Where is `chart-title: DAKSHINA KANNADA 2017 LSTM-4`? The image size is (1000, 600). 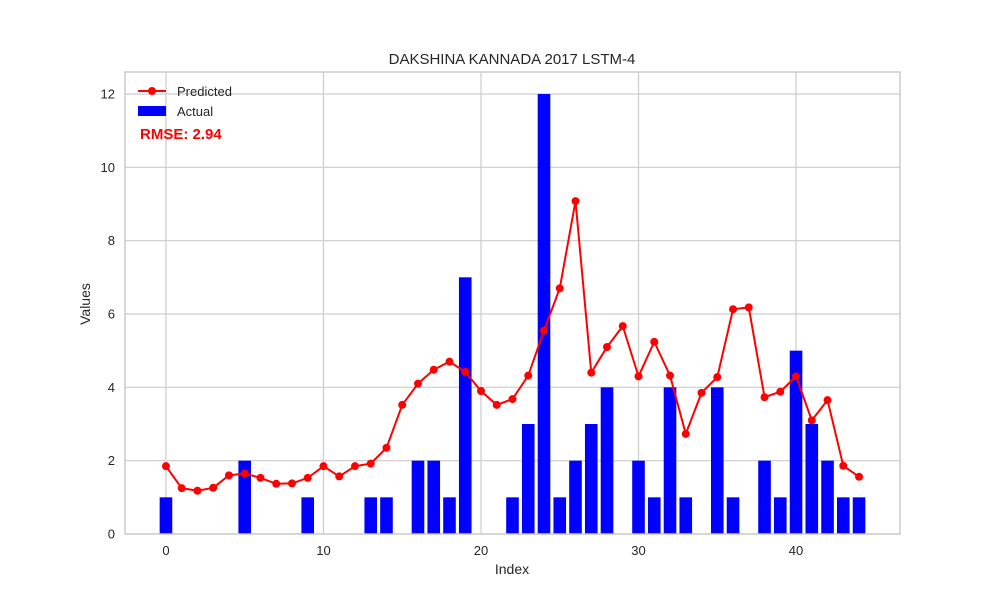 chart-title: DAKSHINA KANNADA 2017 LSTM-4 is located at coordinates (512, 59).